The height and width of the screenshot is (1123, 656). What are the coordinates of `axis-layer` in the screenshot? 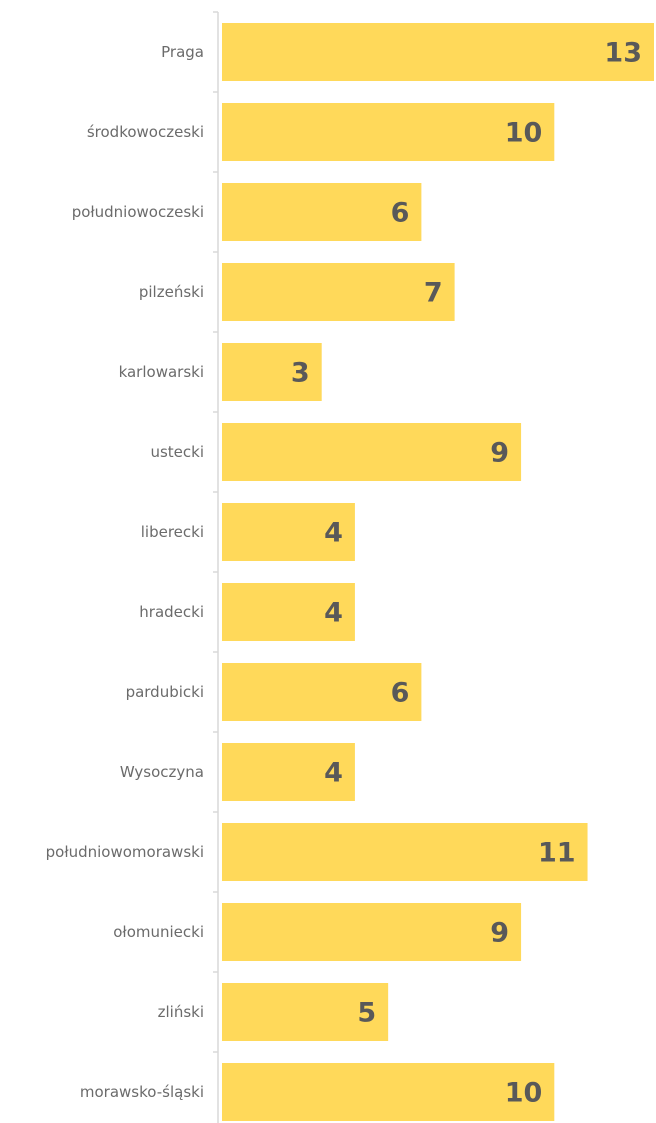 It's located at (216, 567).